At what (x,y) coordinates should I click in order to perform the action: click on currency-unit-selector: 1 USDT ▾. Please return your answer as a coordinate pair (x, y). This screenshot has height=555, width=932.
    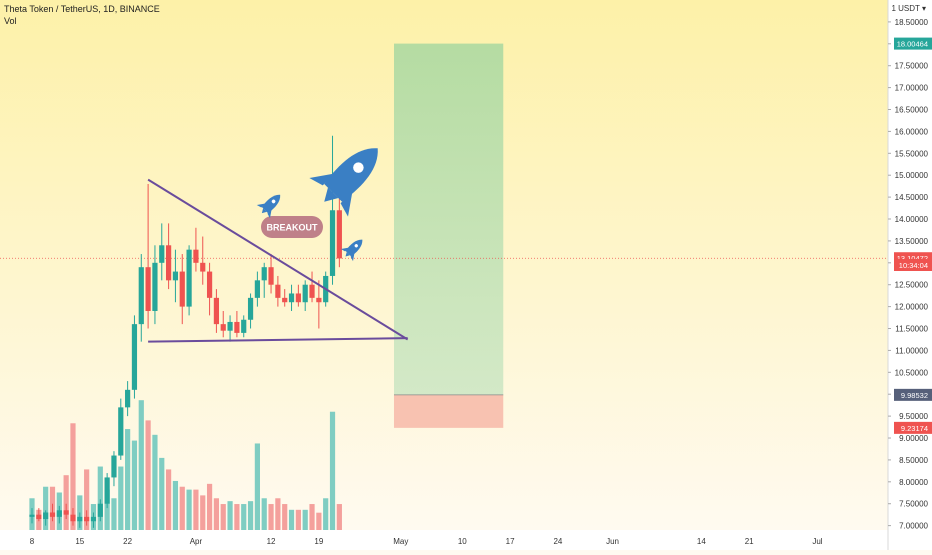
    Looking at the image, I should click on (908, 8).